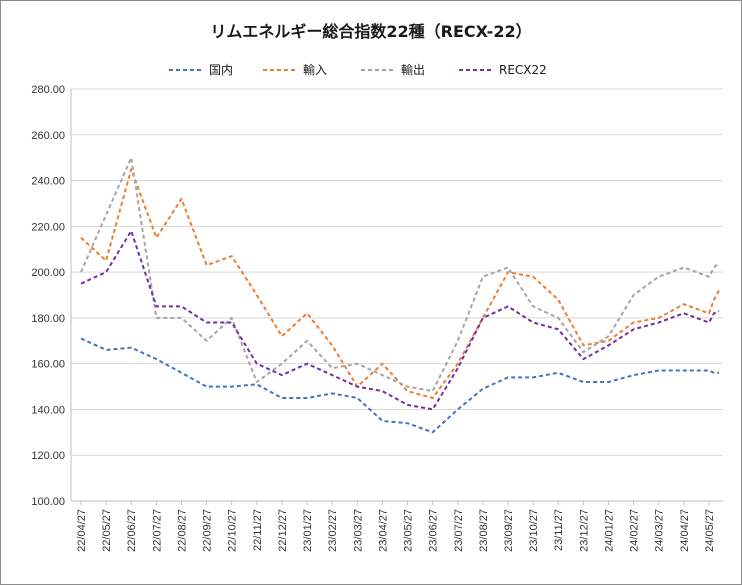  What do you see at coordinates (509, 530) in the screenshot?
I see `x-tick-label: 23/09/27` at bounding box center [509, 530].